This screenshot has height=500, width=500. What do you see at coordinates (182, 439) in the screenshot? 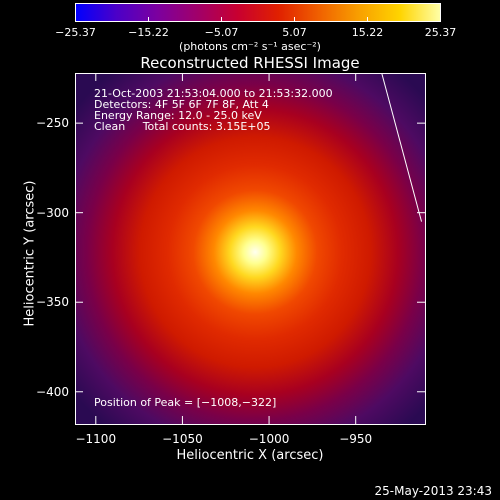
I see `x-tick-label: −1050` at bounding box center [182, 439].